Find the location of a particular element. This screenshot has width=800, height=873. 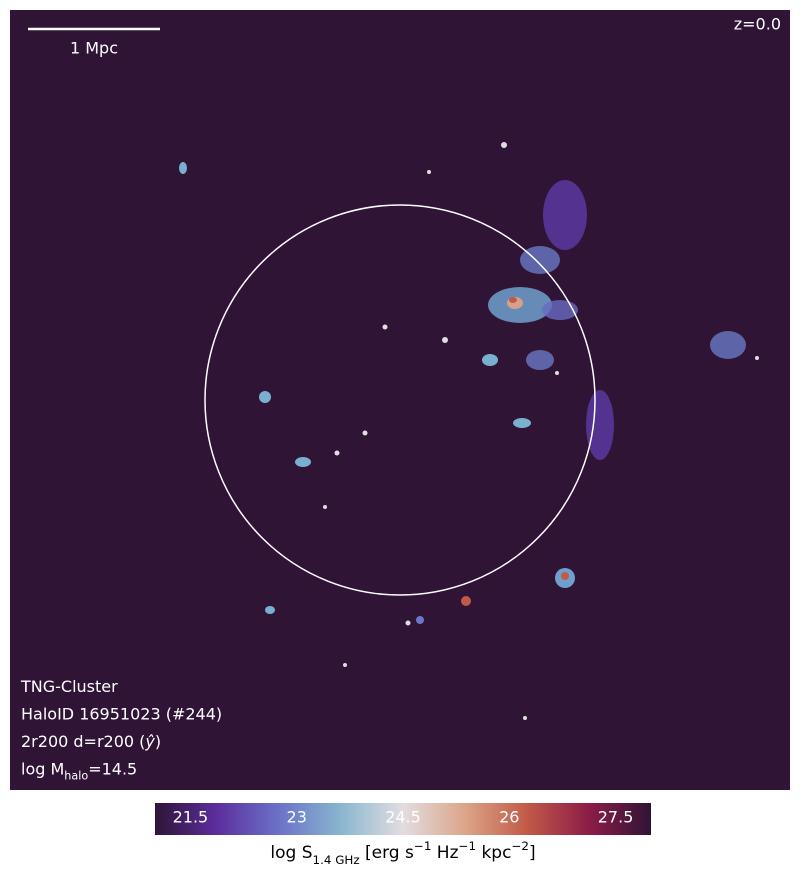

colorbar-tick-label: 24.5 is located at coordinates (403, 817).